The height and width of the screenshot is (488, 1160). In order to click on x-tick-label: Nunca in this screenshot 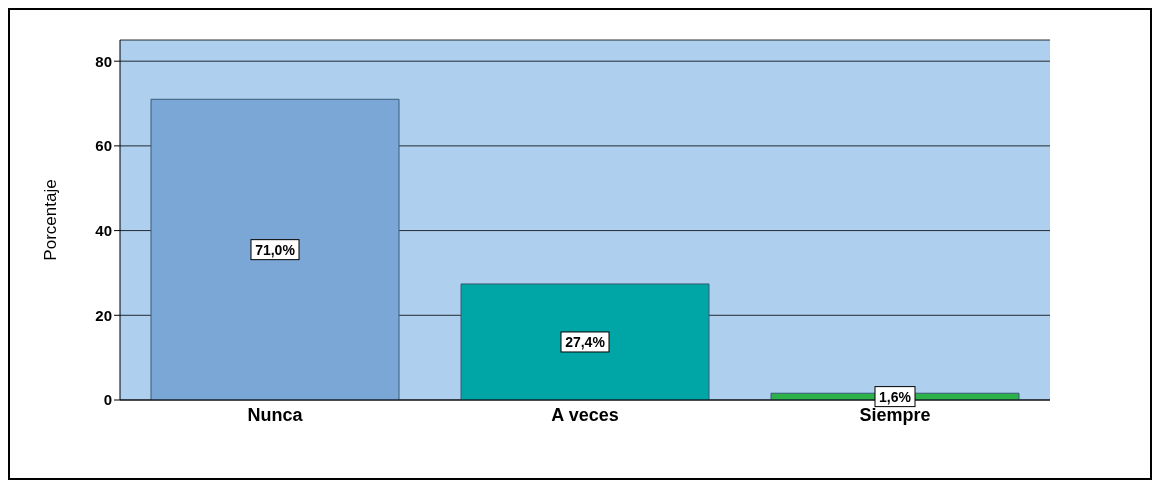, I will do `click(275, 414)`.